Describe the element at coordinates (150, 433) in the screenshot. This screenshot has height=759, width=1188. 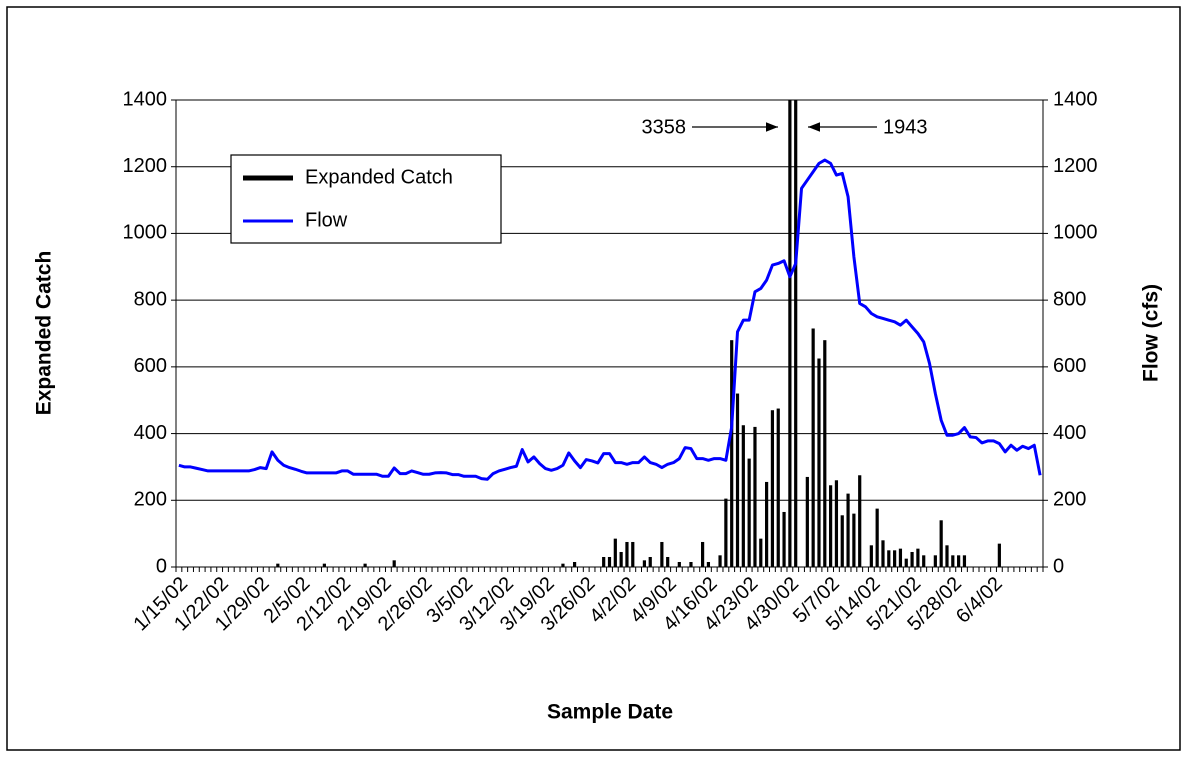
I see `y-tick-label: 400` at that location.